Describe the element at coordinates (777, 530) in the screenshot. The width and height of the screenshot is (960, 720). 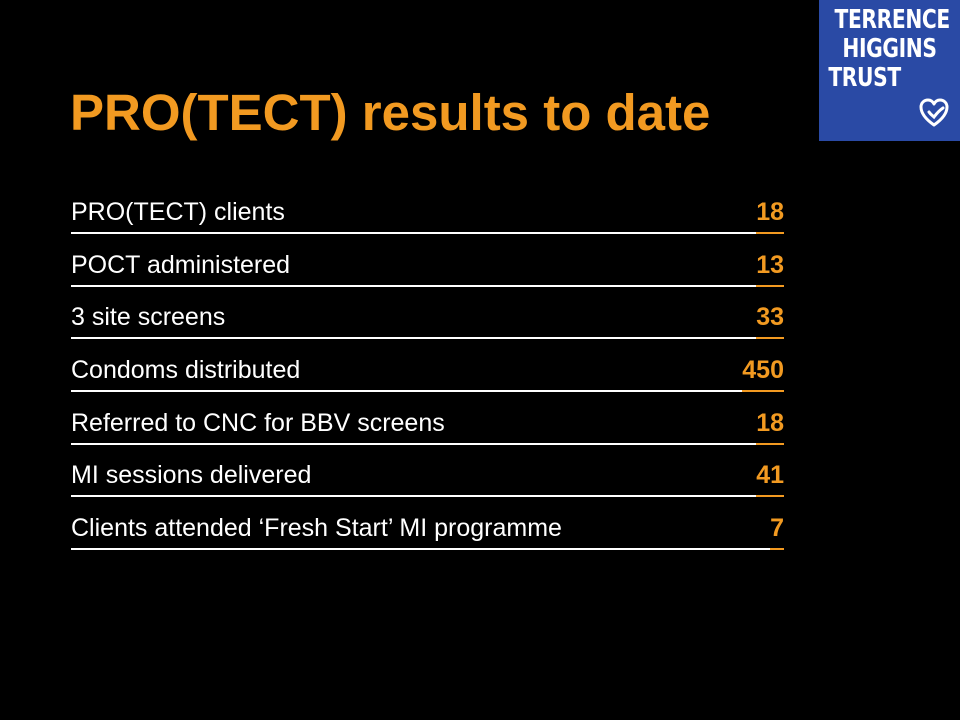
I see `result-value: 7` at that location.